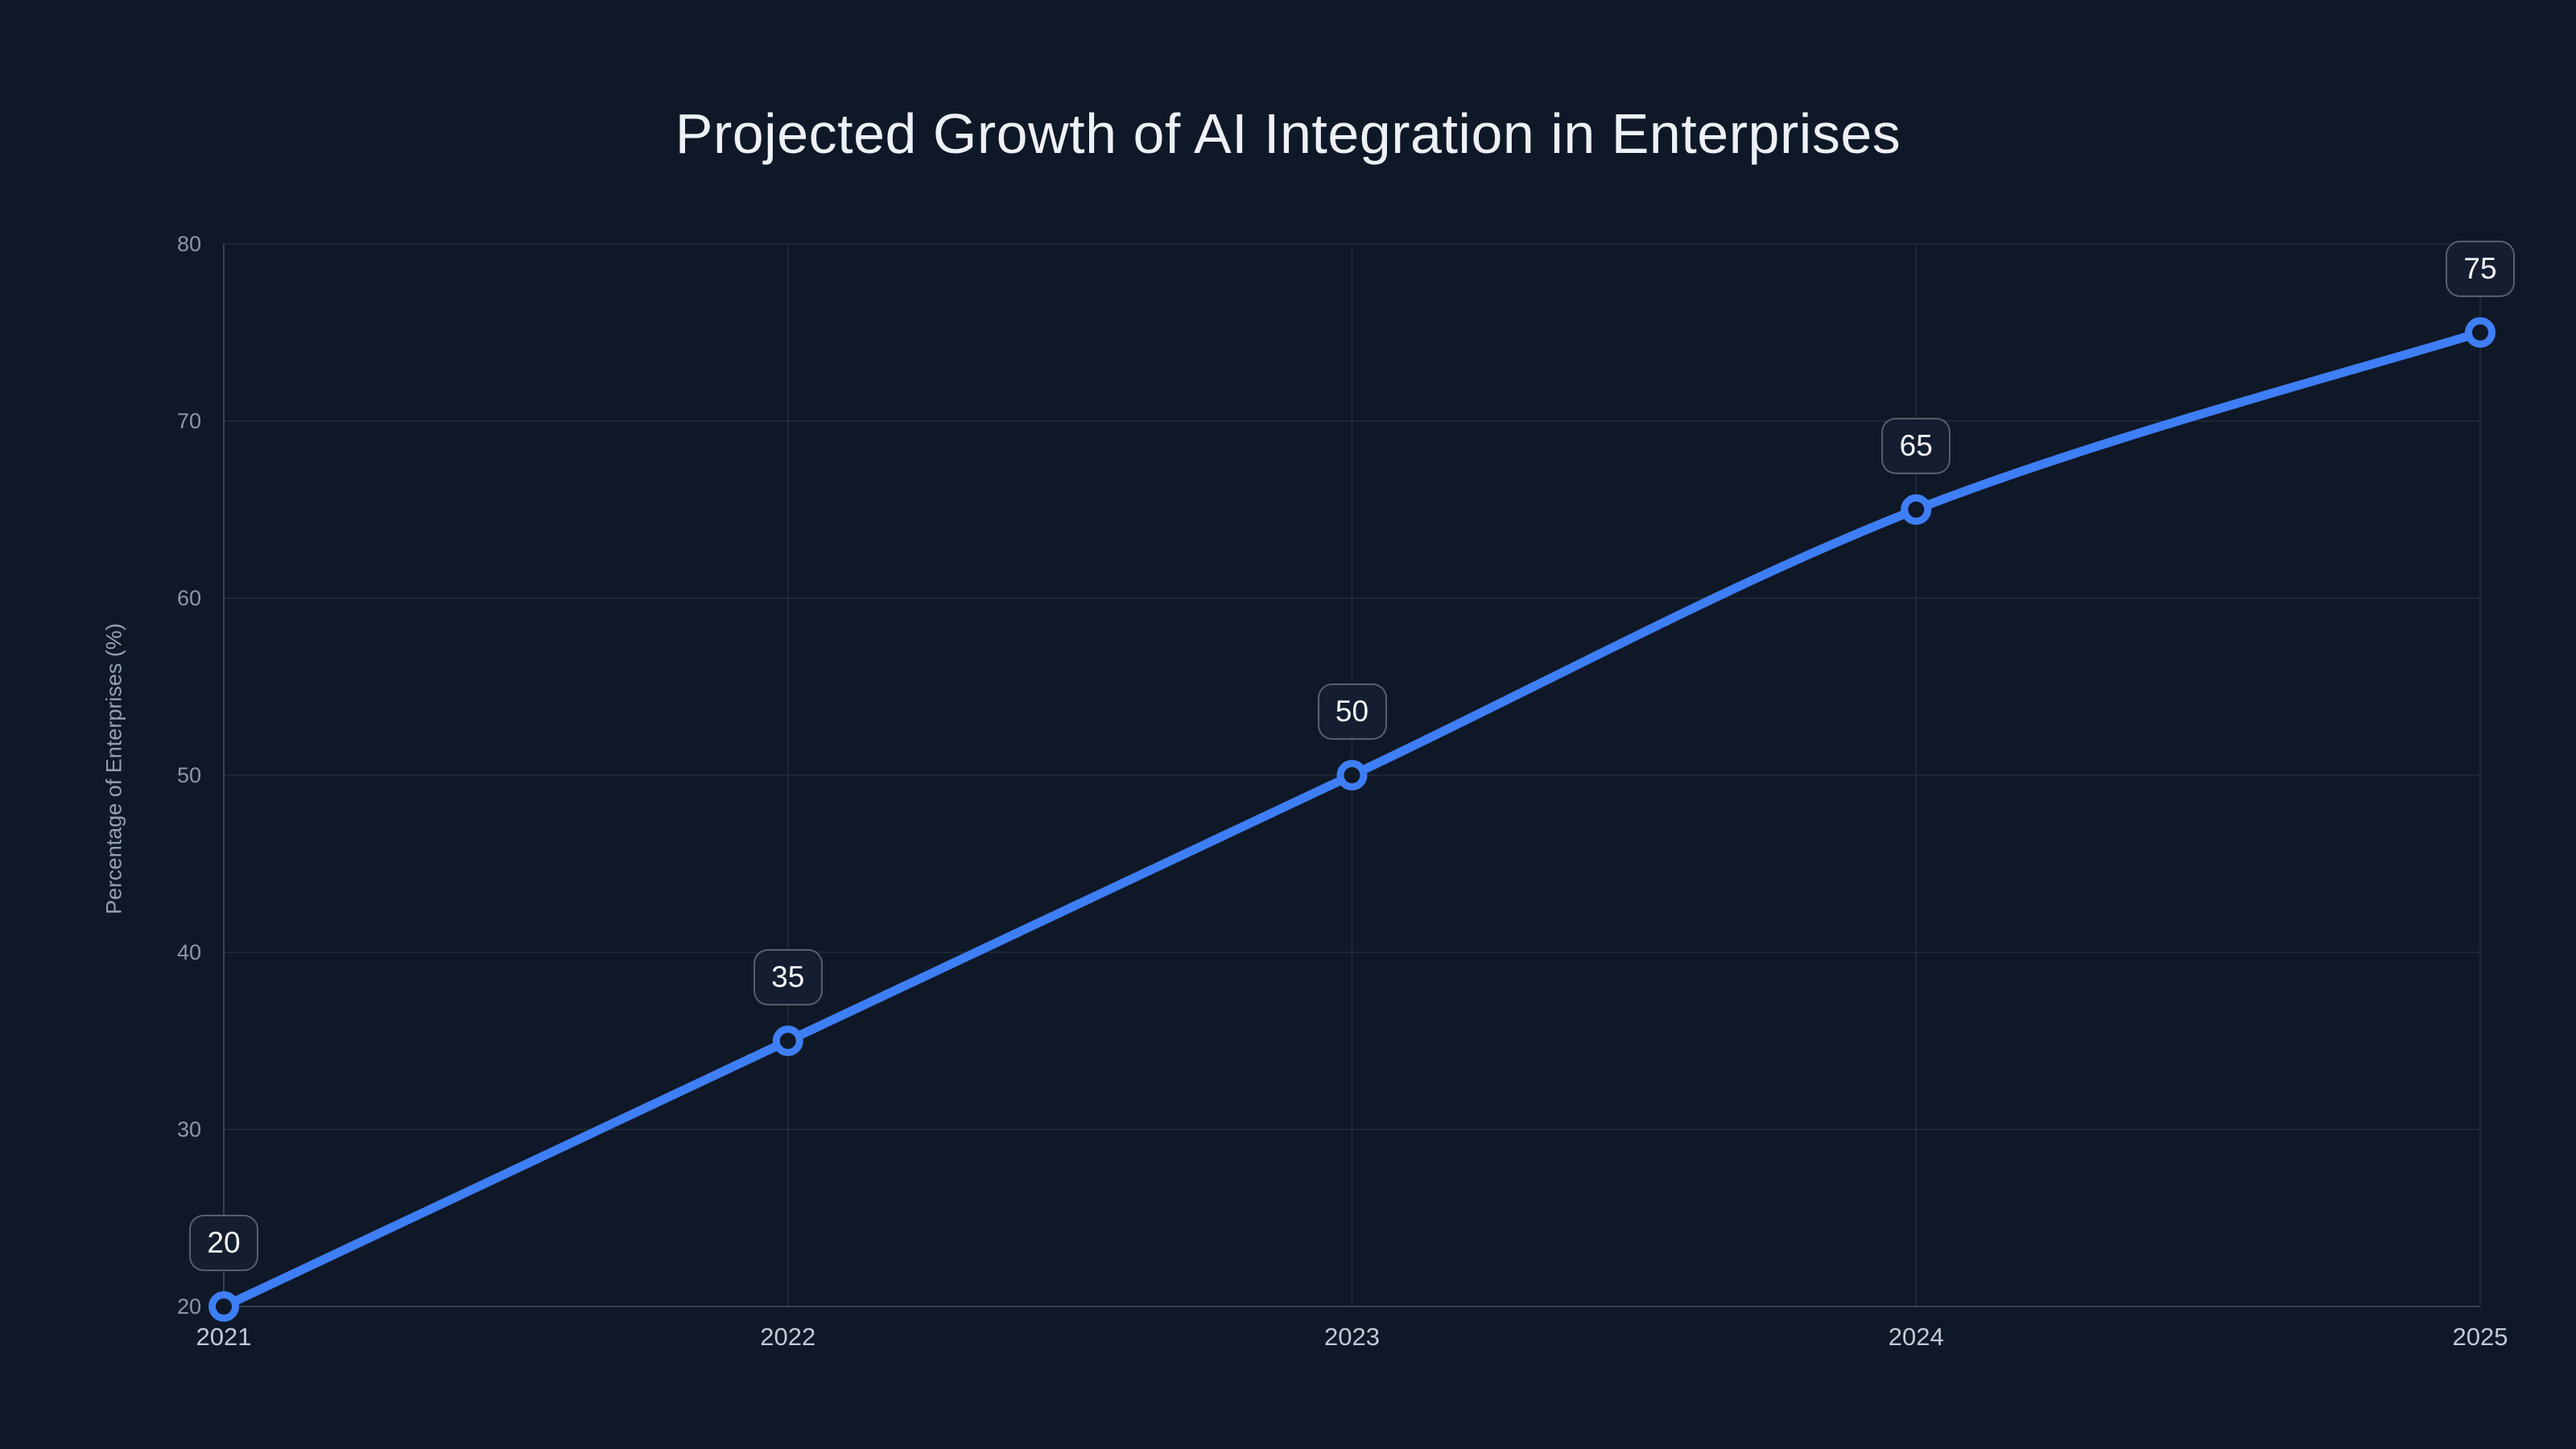 The width and height of the screenshot is (2576, 1449). I want to click on y-tick-label: 50, so click(188, 775).